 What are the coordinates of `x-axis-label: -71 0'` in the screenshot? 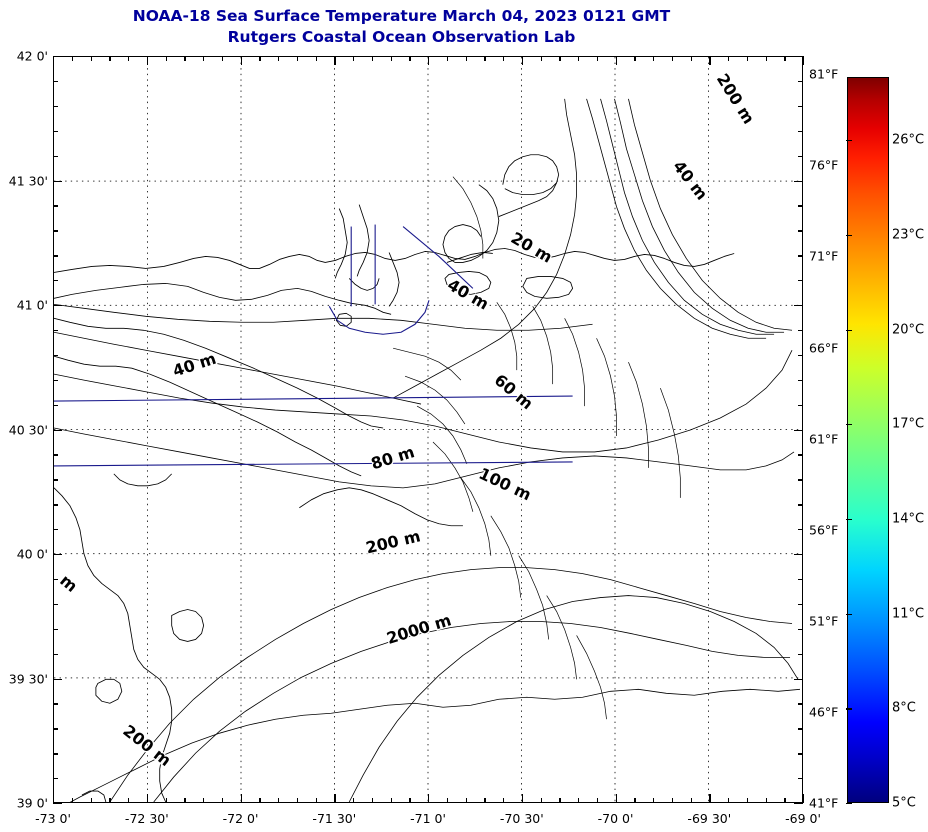 It's located at (428, 818).